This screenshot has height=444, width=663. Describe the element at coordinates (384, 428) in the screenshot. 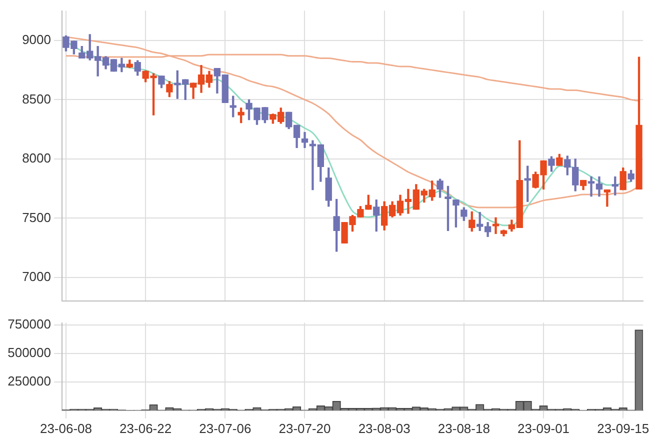

I see `x-tick-label: 23-08-03` at that location.